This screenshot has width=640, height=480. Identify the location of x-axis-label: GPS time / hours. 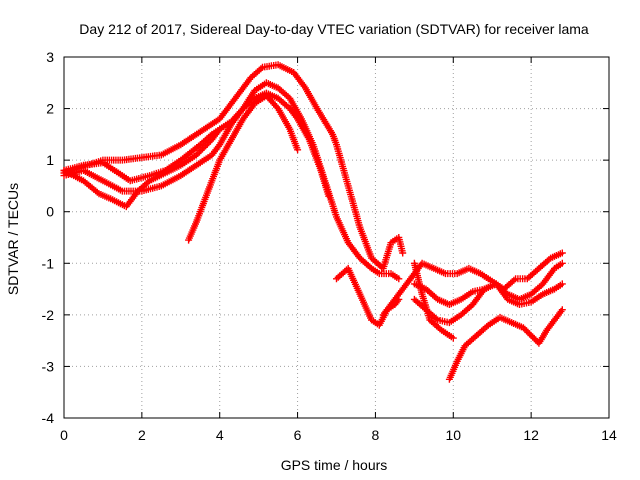
(334, 465).